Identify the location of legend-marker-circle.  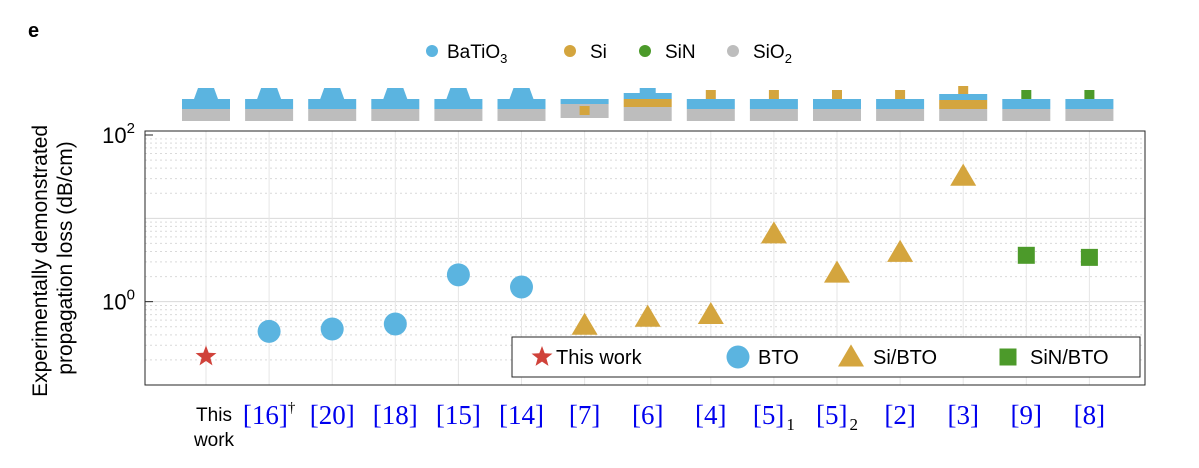
(738, 357).